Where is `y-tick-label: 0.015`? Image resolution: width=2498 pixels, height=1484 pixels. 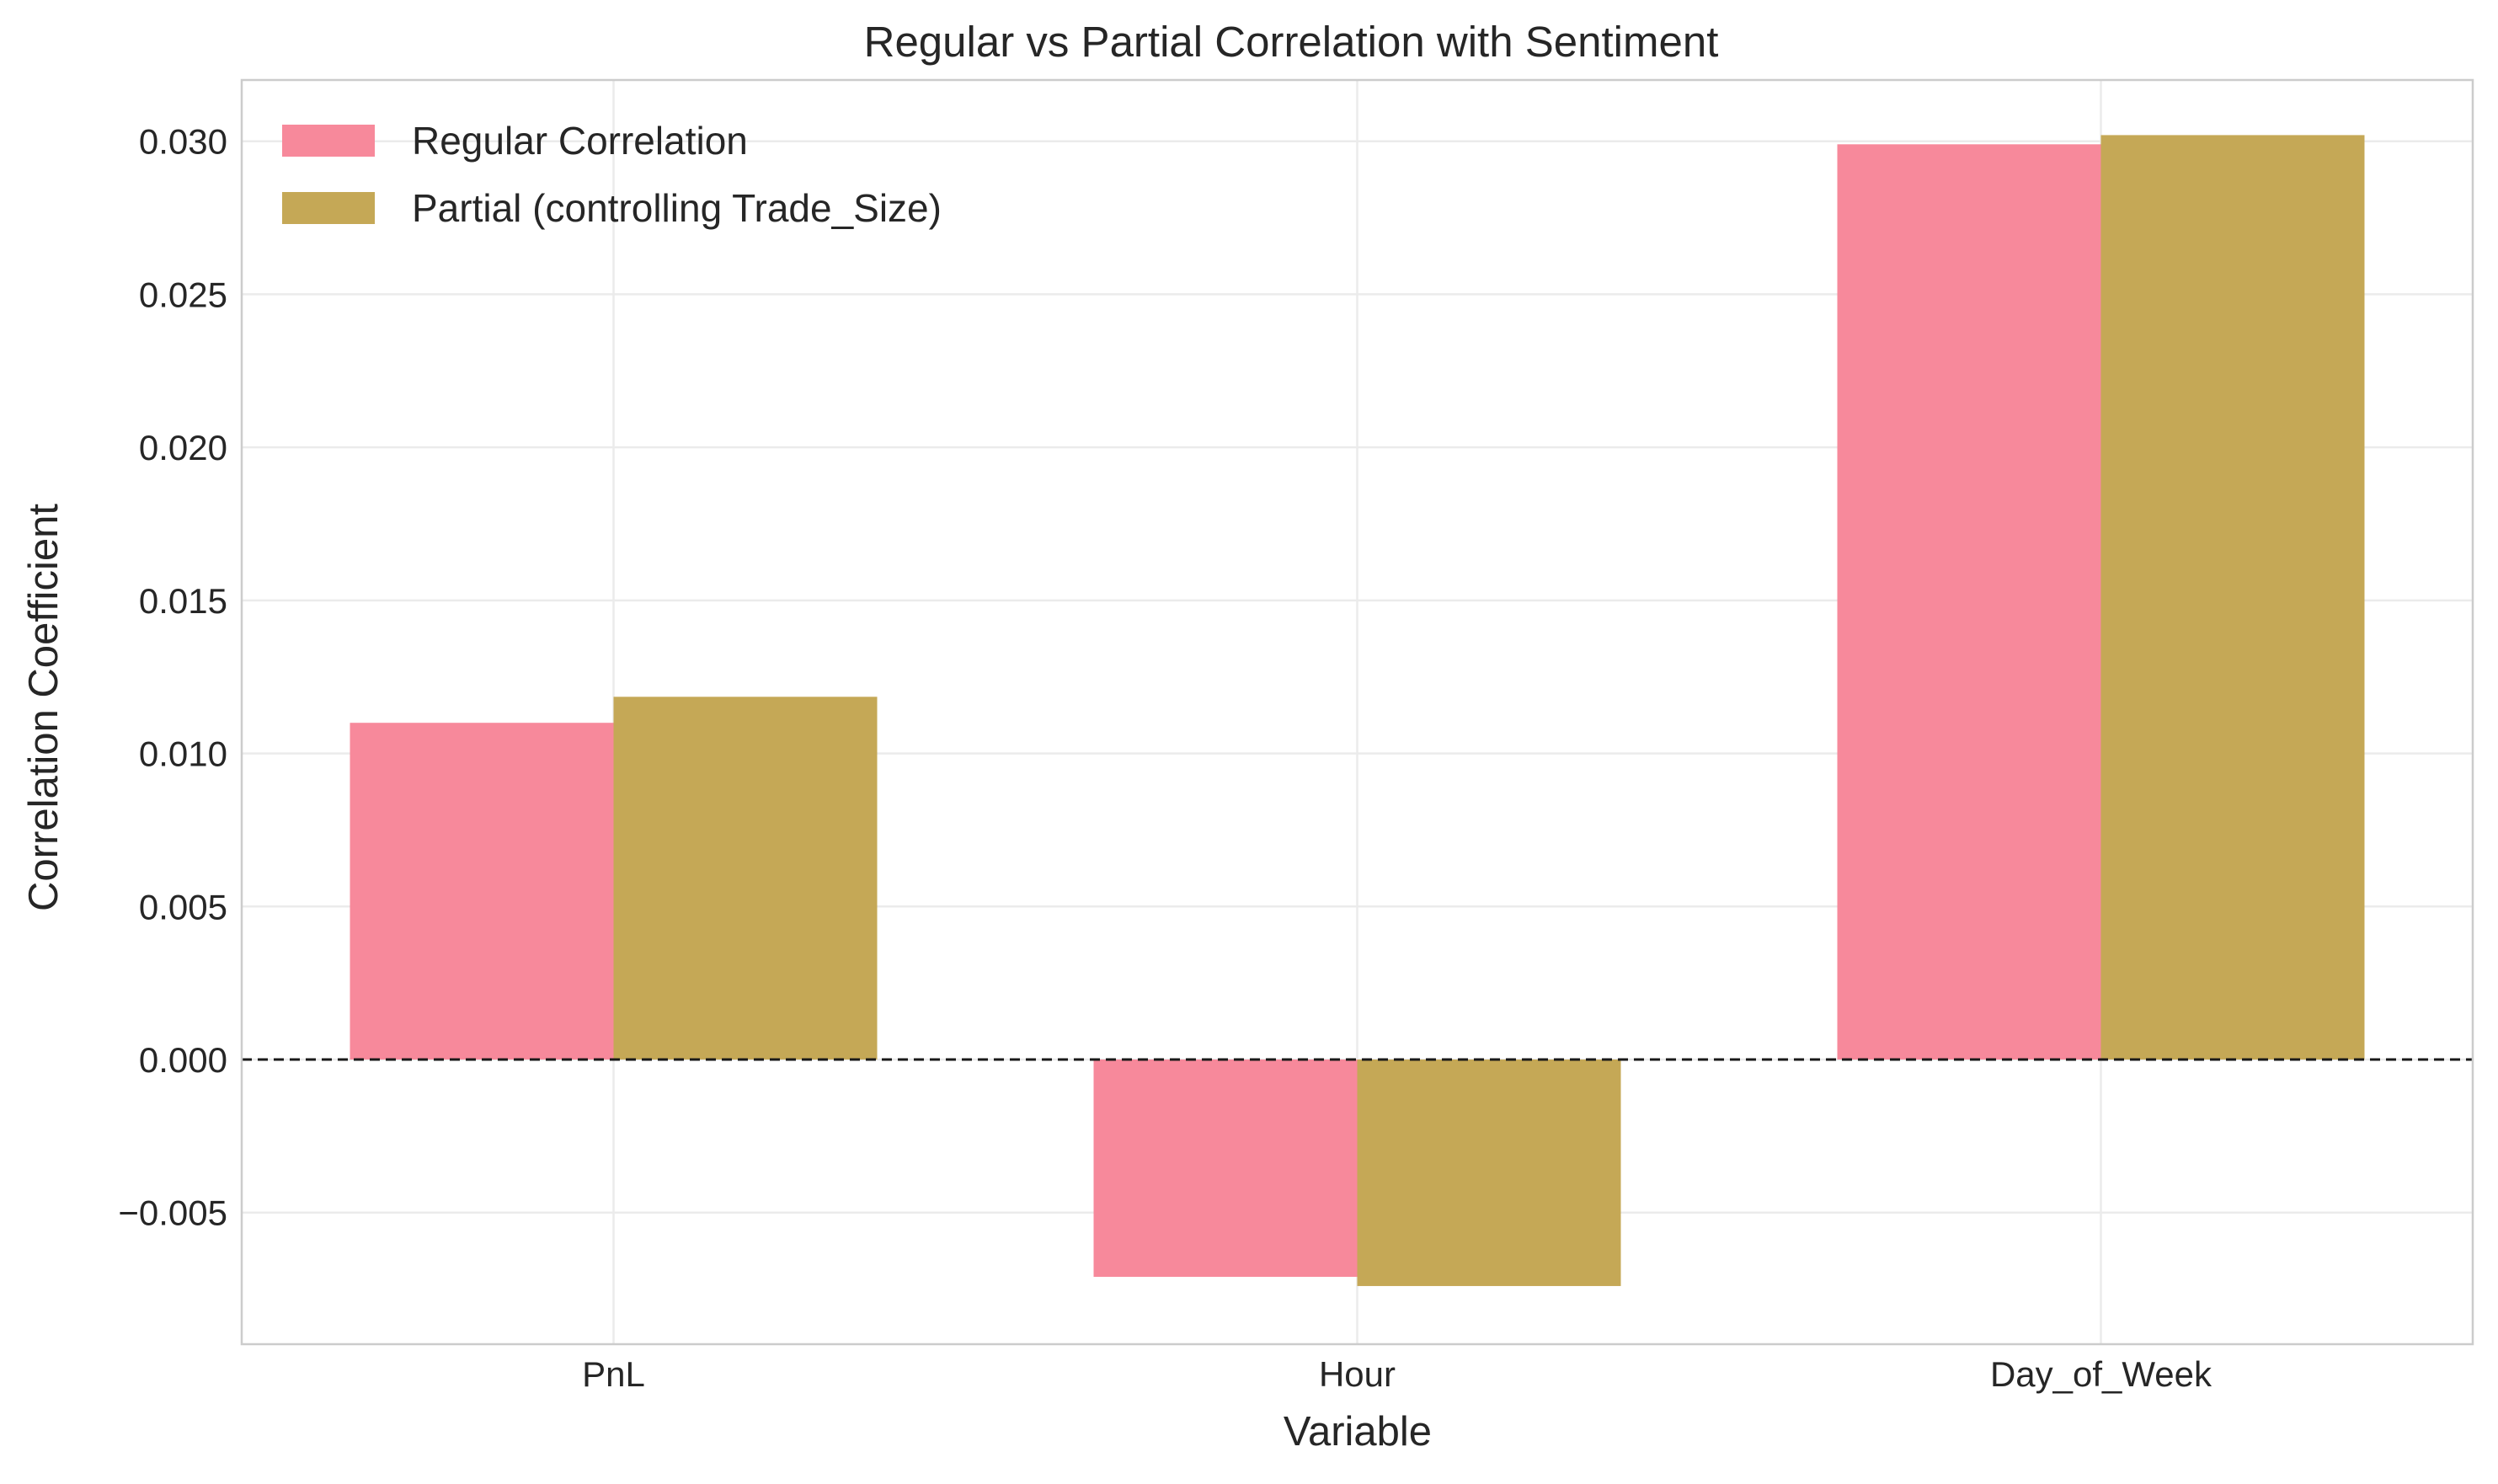 y-tick-label: 0.015 is located at coordinates (183, 601).